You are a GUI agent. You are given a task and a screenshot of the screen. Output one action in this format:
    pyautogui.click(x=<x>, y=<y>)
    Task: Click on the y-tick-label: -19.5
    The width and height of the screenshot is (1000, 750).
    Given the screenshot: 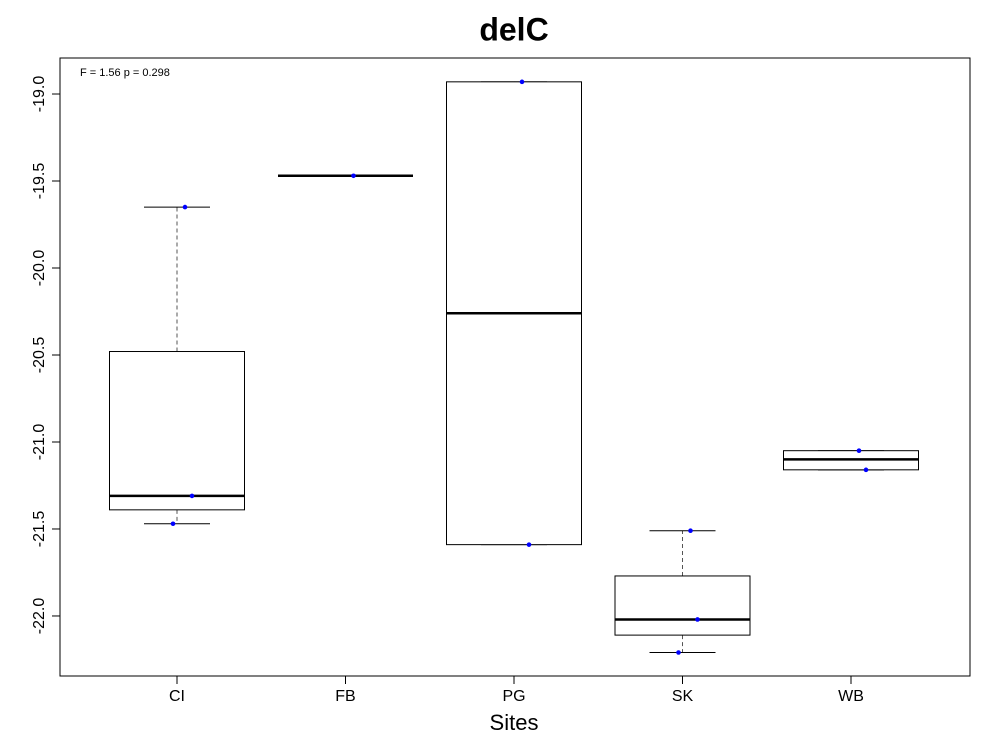 What is the action you would take?
    pyautogui.click(x=39, y=181)
    